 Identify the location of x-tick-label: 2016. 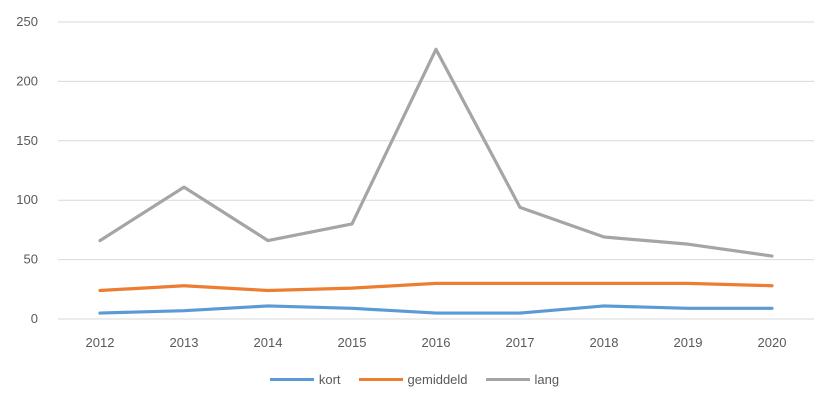
(436, 342).